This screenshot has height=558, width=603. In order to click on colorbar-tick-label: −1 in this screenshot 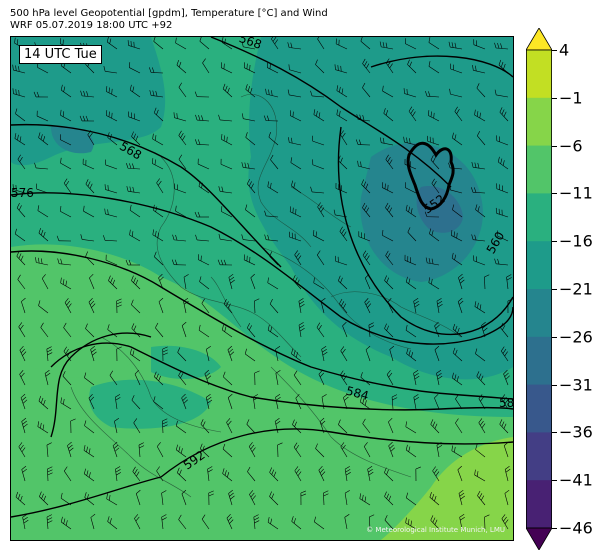, I will do `click(571, 98)`.